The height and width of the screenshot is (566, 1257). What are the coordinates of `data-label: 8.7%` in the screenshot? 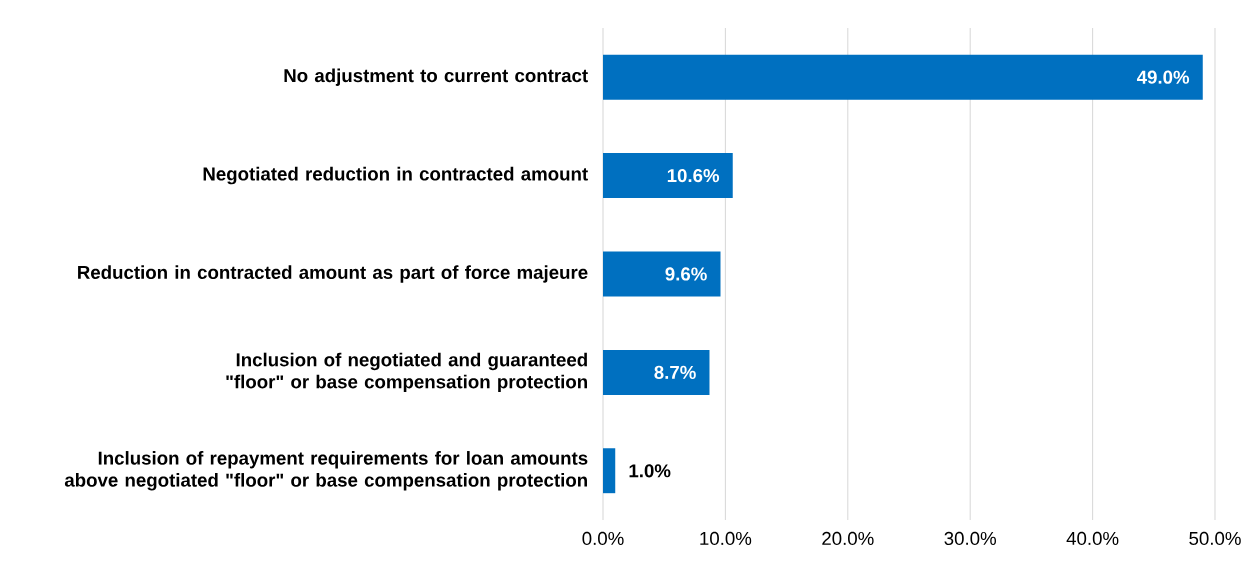 It's located at (675, 372).